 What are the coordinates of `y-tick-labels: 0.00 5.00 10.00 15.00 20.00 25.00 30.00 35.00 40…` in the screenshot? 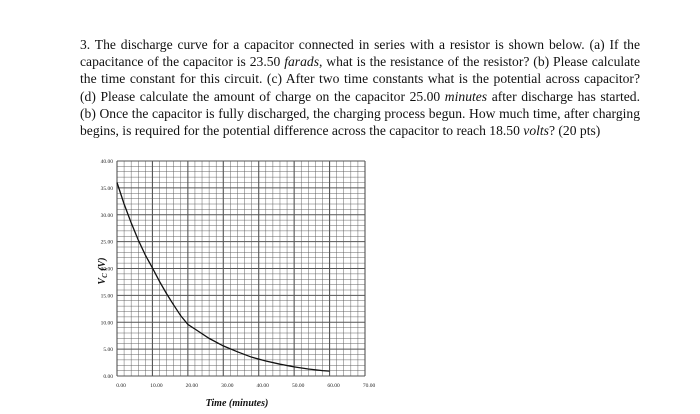 It's located at (107, 269).